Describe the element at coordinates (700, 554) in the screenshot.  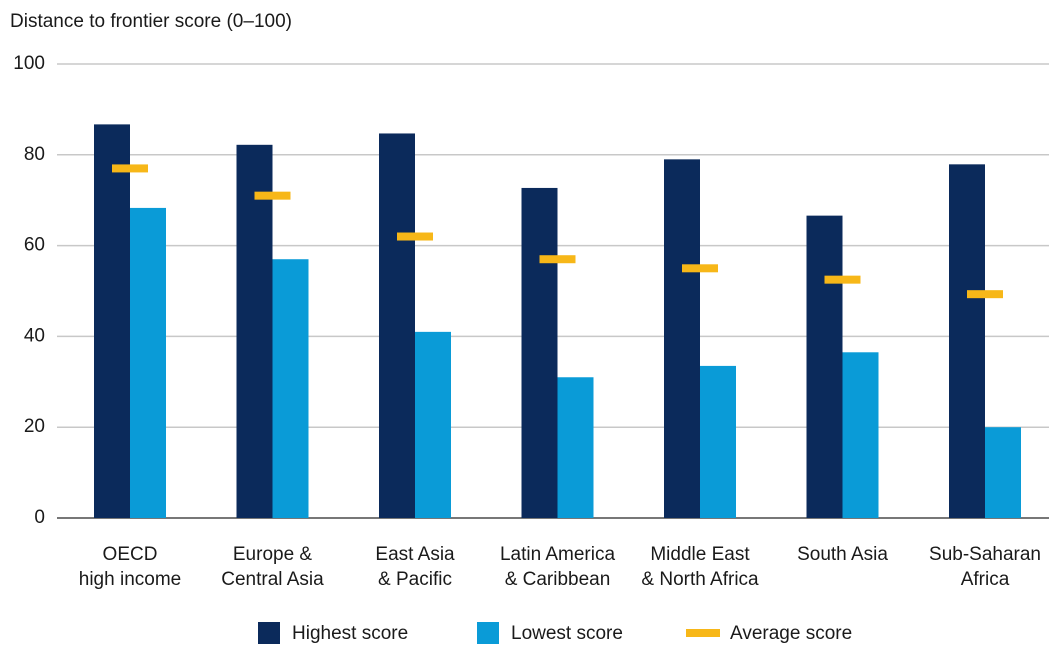
I see `x-tick-label: Middle East` at that location.